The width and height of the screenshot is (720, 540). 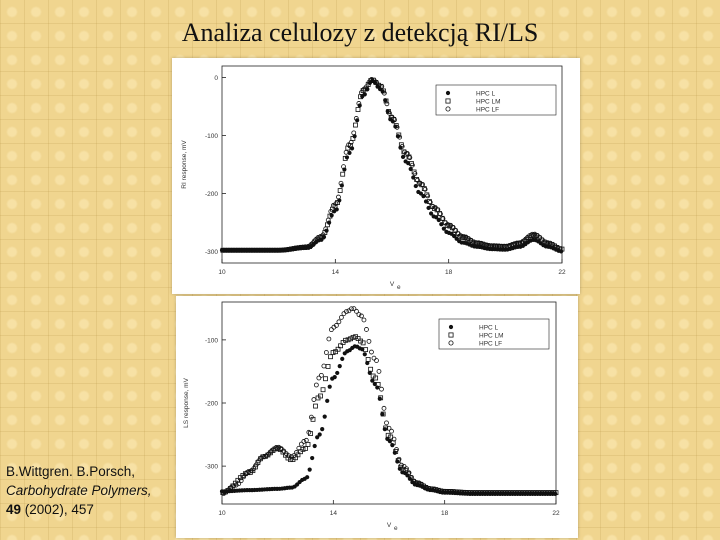 I want to click on slide-title: Analiza celulozy z detekcją RI/LS, so click(x=360, y=32).